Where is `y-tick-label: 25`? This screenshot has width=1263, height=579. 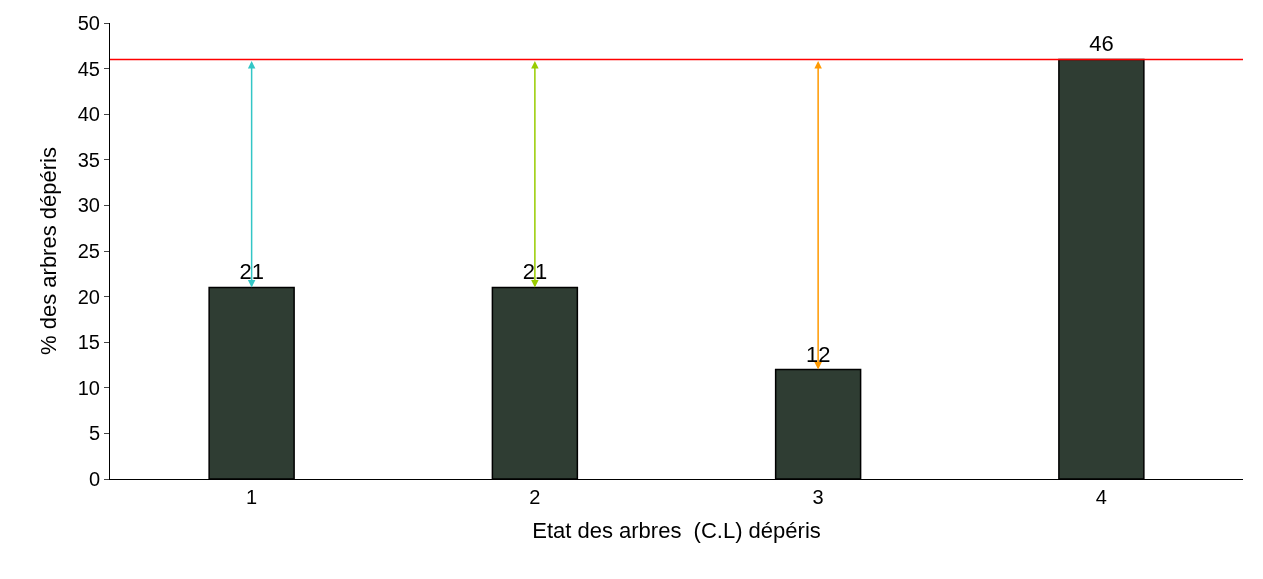 y-tick-label: 25 is located at coordinates (88, 251).